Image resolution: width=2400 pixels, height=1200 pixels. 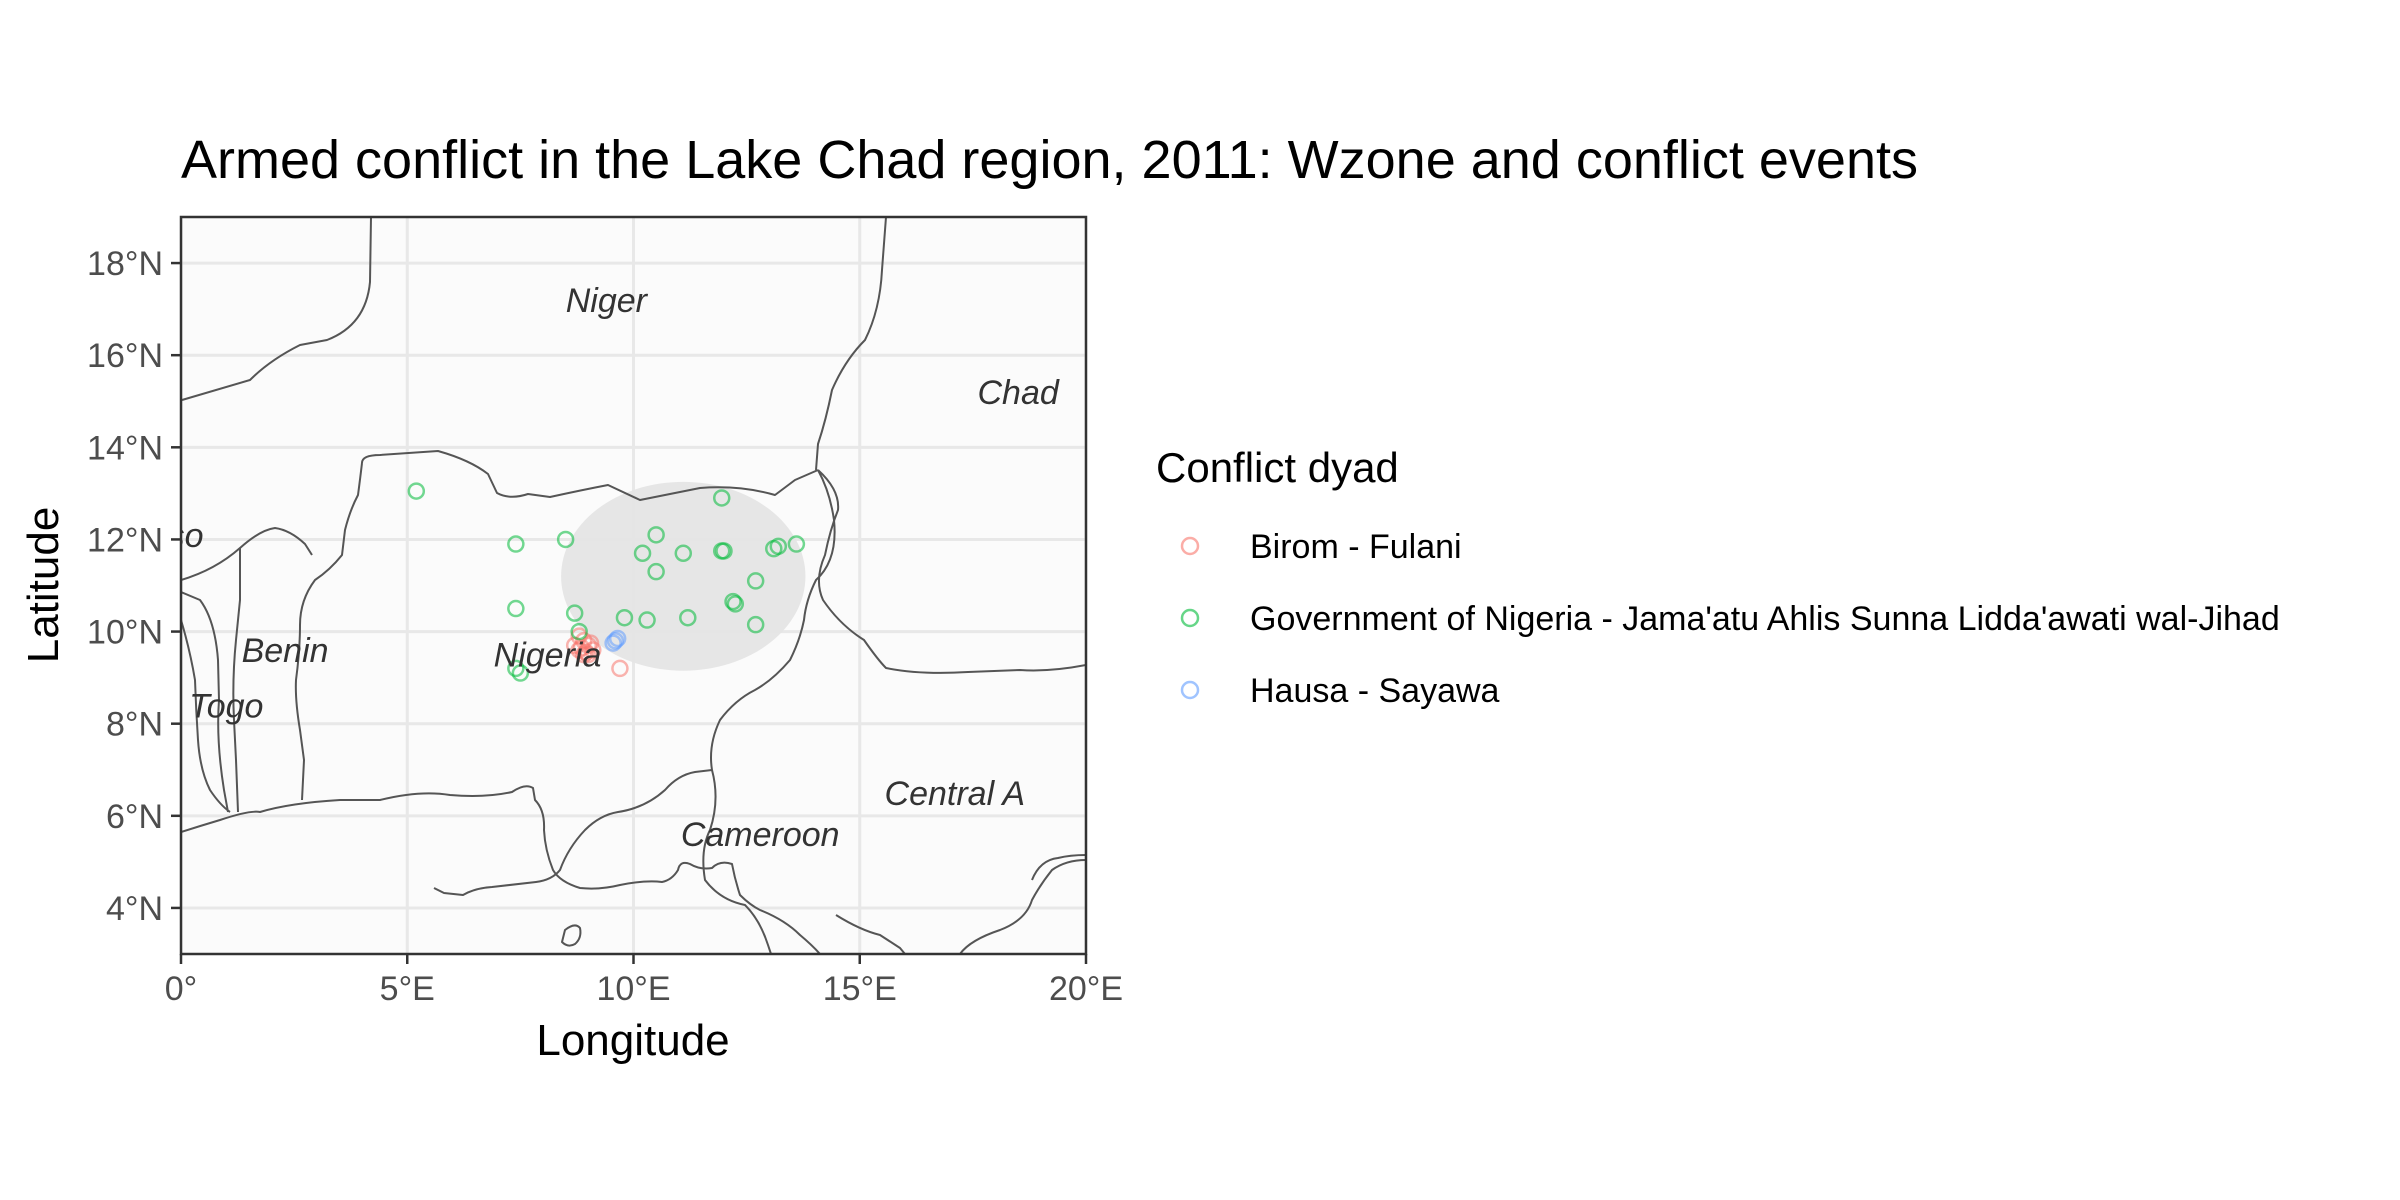 I want to click on x-axis: 0° 5°E 10°E 15°E 20°E, so click(x=644, y=981).